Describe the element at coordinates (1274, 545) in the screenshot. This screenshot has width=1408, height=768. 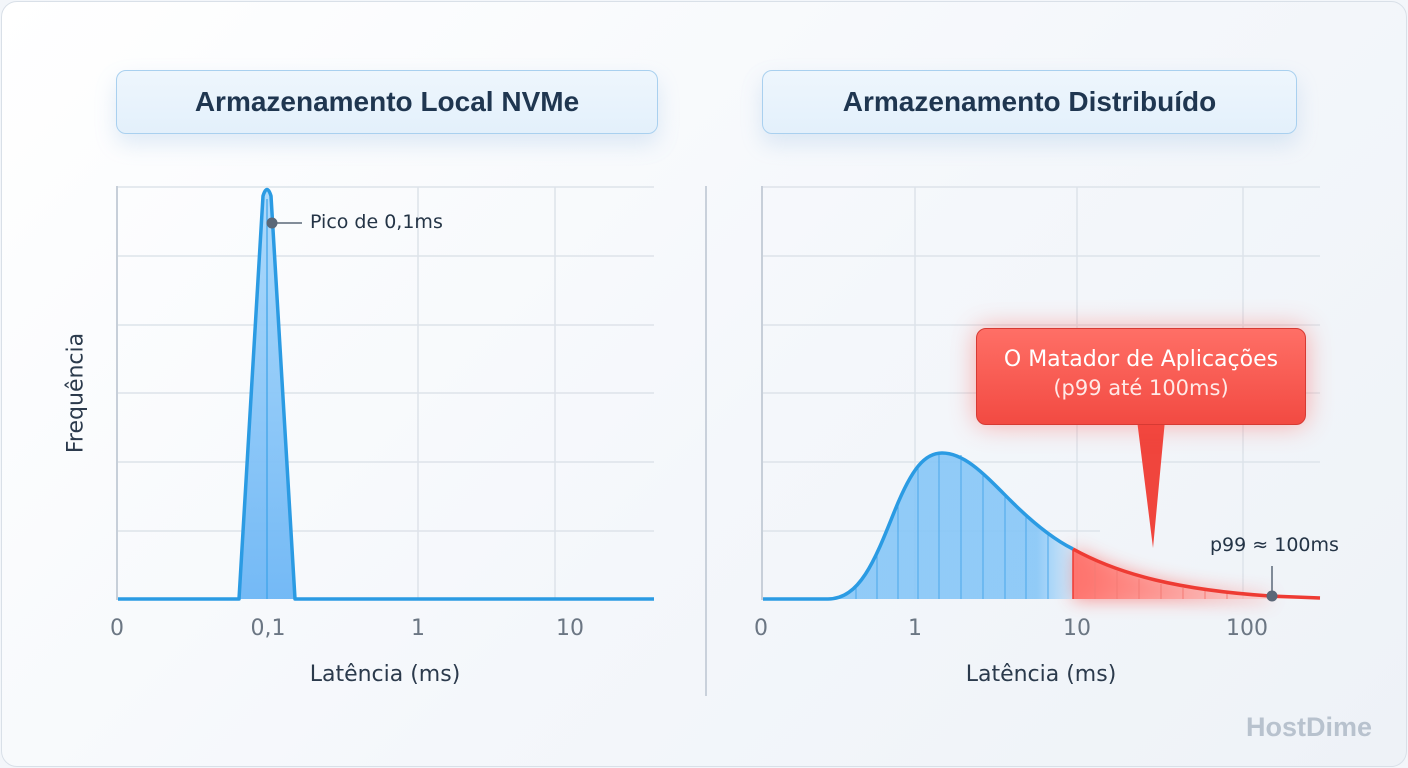
I see `p99-annotation: p99 ≈ 100ms` at that location.